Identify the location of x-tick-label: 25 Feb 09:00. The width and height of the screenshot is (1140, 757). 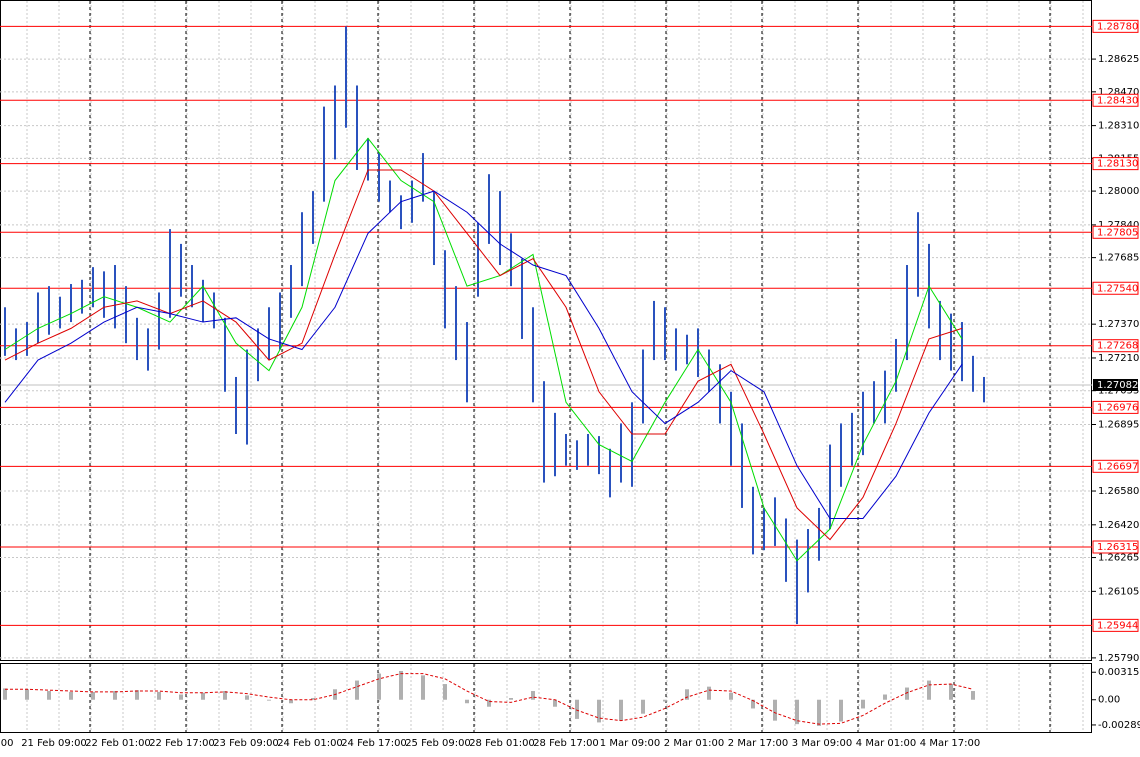
(438, 743).